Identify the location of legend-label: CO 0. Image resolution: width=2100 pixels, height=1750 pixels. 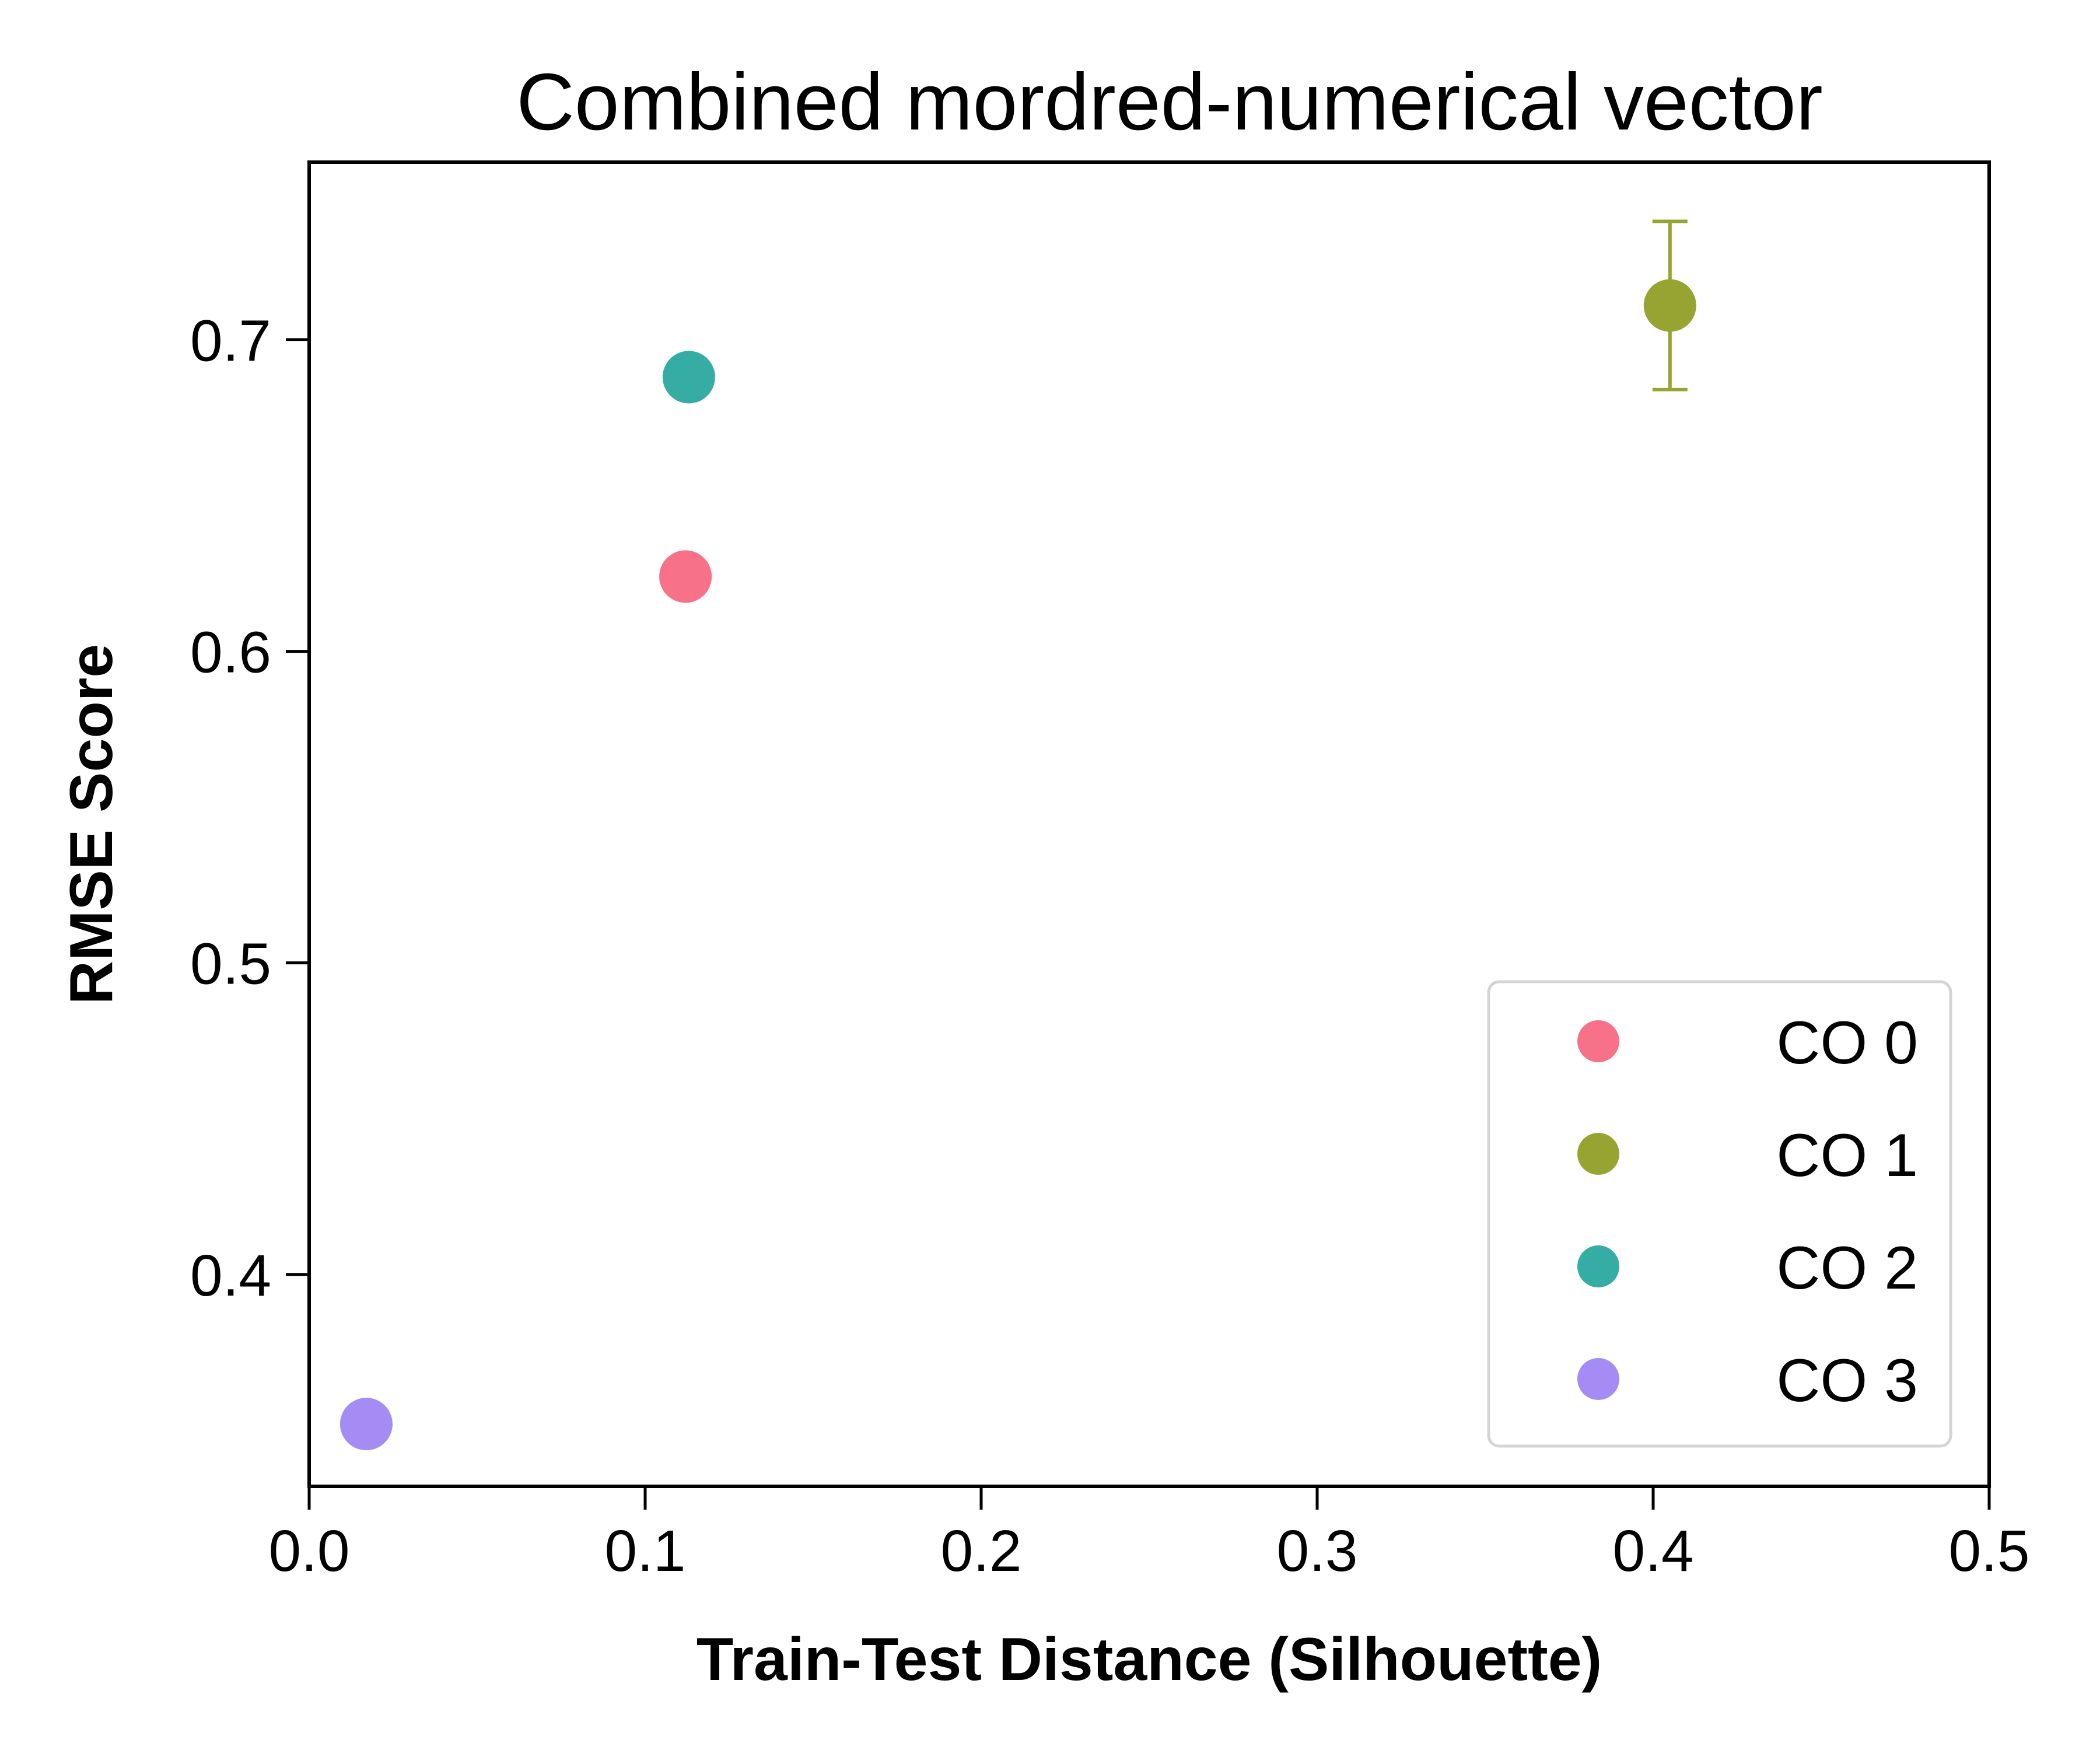
(1847, 1043).